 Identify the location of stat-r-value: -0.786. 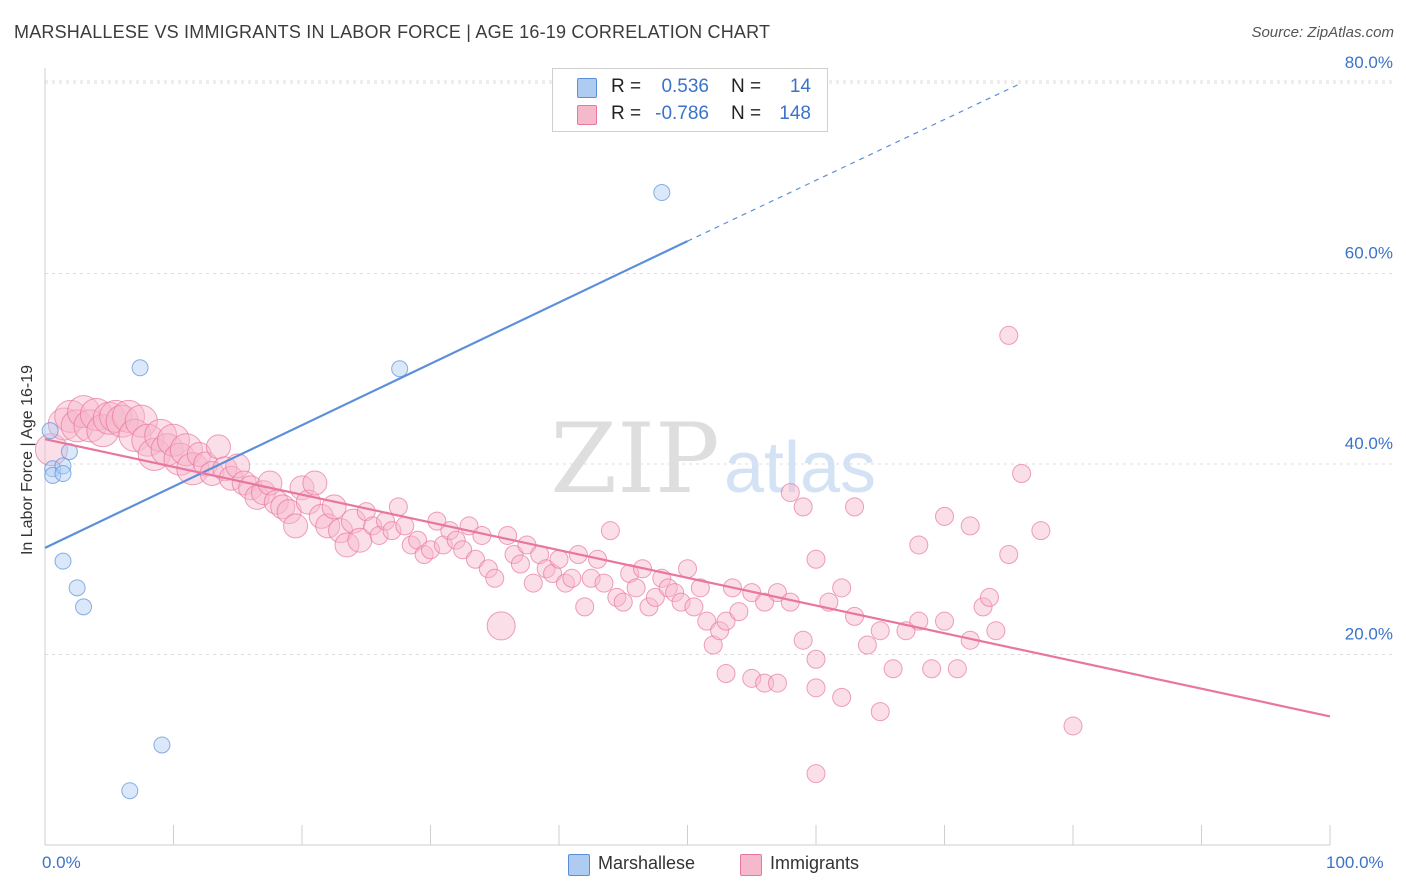
(682, 113).